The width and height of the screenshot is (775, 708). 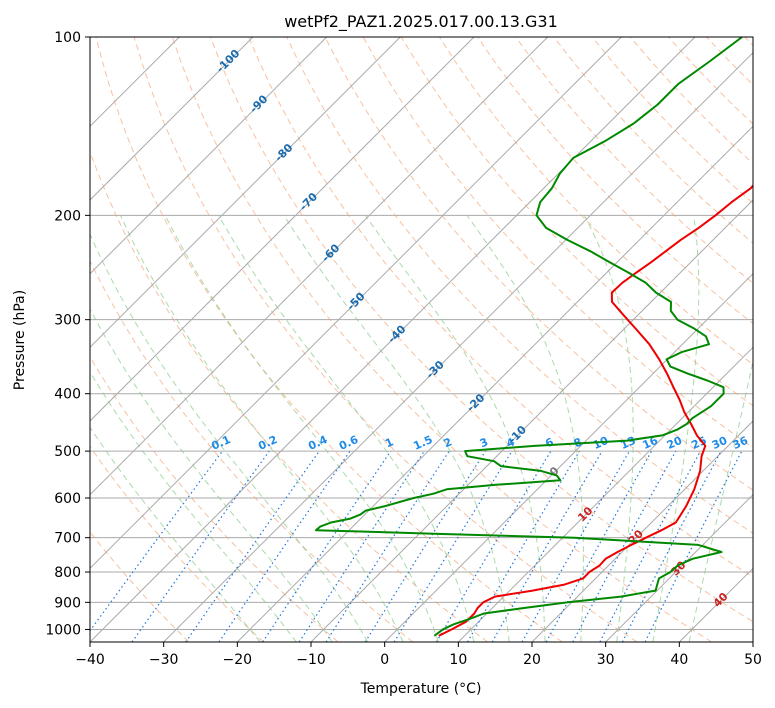 What do you see at coordinates (164, 660) in the screenshot?
I see `x-tick-label: −30` at bounding box center [164, 660].